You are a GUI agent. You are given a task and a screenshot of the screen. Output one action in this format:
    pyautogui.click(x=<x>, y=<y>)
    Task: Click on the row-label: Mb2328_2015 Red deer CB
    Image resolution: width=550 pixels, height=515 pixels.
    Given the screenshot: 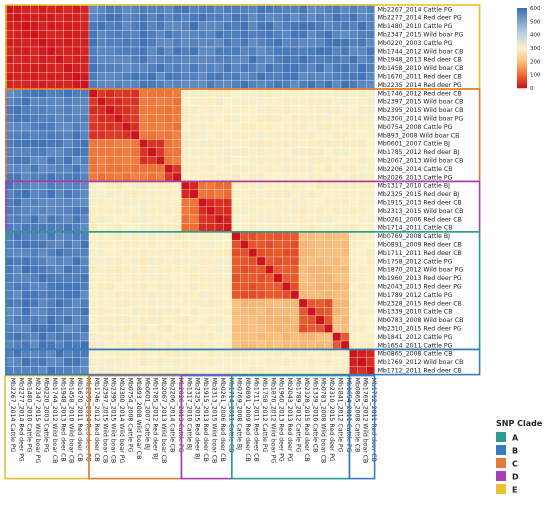 What is the action you would take?
    pyautogui.click(x=420, y=303)
    